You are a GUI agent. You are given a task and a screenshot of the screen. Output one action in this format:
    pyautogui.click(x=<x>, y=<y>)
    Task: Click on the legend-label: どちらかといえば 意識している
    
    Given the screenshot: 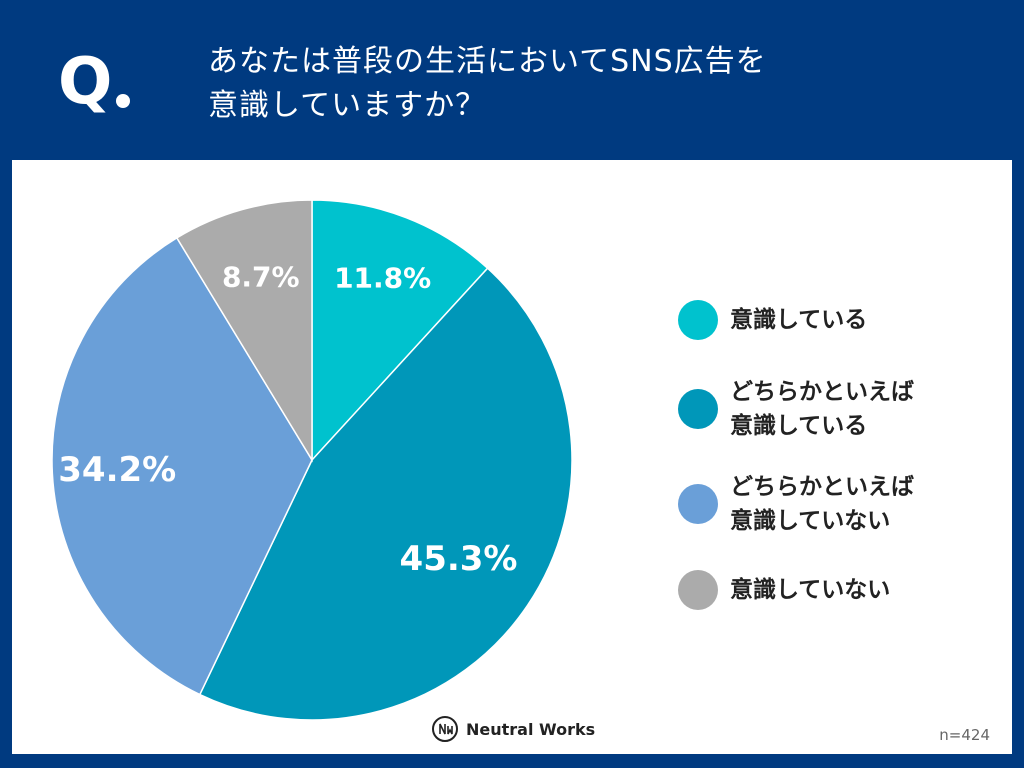 What is the action you would take?
    pyautogui.click(x=822, y=409)
    